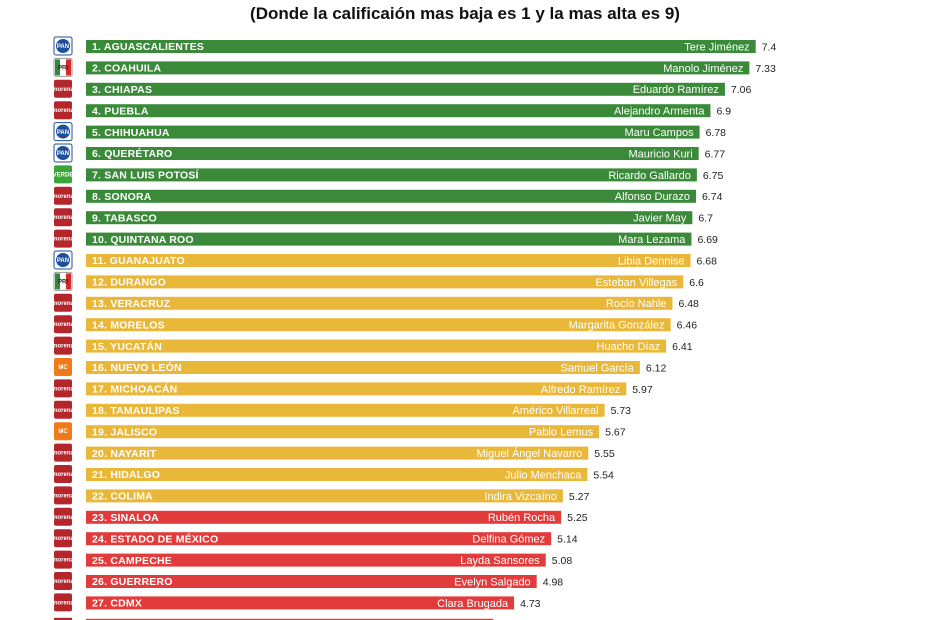 The height and width of the screenshot is (620, 930). I want to click on value-label: 5.54, so click(603, 475).